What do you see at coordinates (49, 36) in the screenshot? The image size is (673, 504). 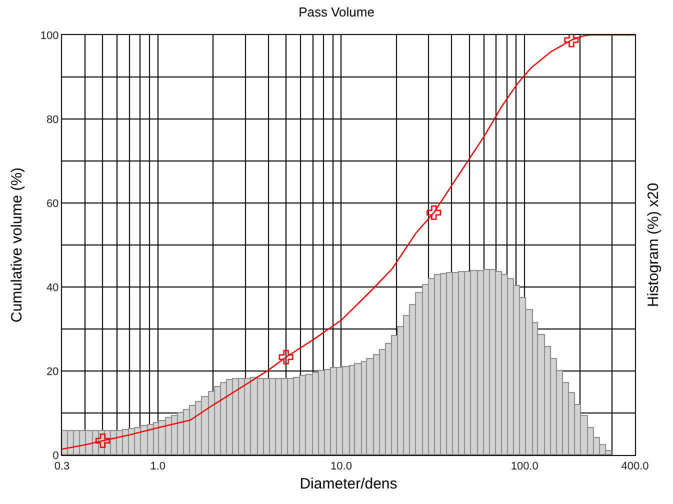 I see `y-tick-label: 100` at bounding box center [49, 36].